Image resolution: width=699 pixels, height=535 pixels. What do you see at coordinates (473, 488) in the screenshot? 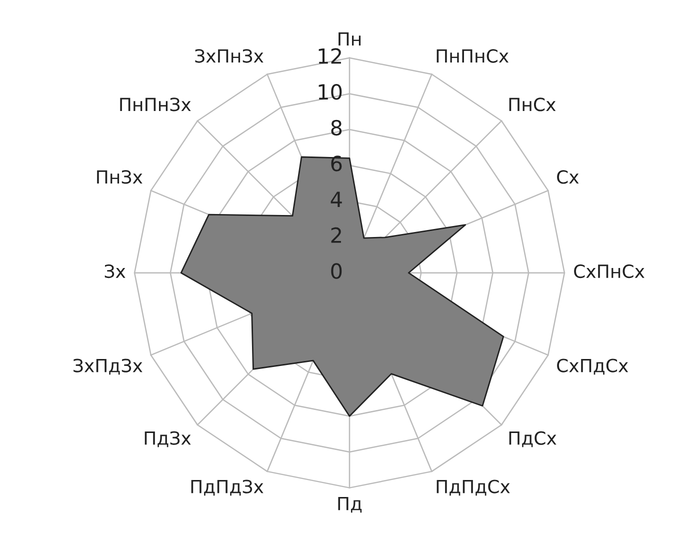
I see `spoke-label: ПдПдСх` at bounding box center [473, 488].